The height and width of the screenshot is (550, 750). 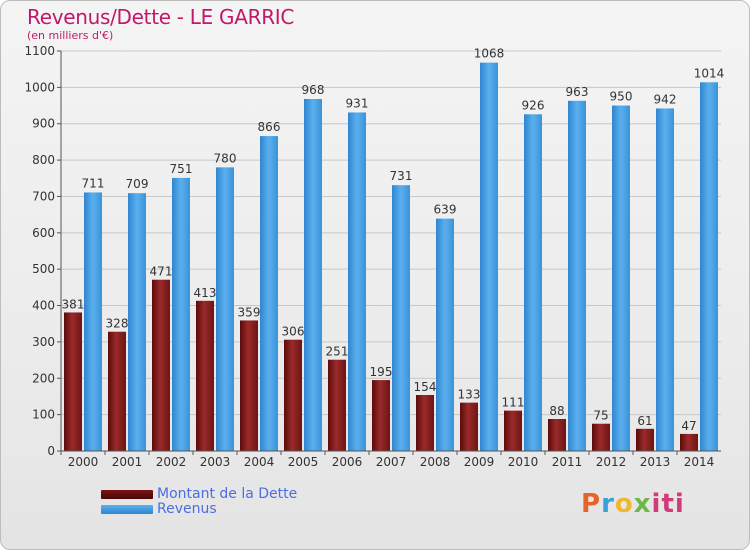 I want to click on proxiti-logo: Proxiti, so click(x=633, y=504).